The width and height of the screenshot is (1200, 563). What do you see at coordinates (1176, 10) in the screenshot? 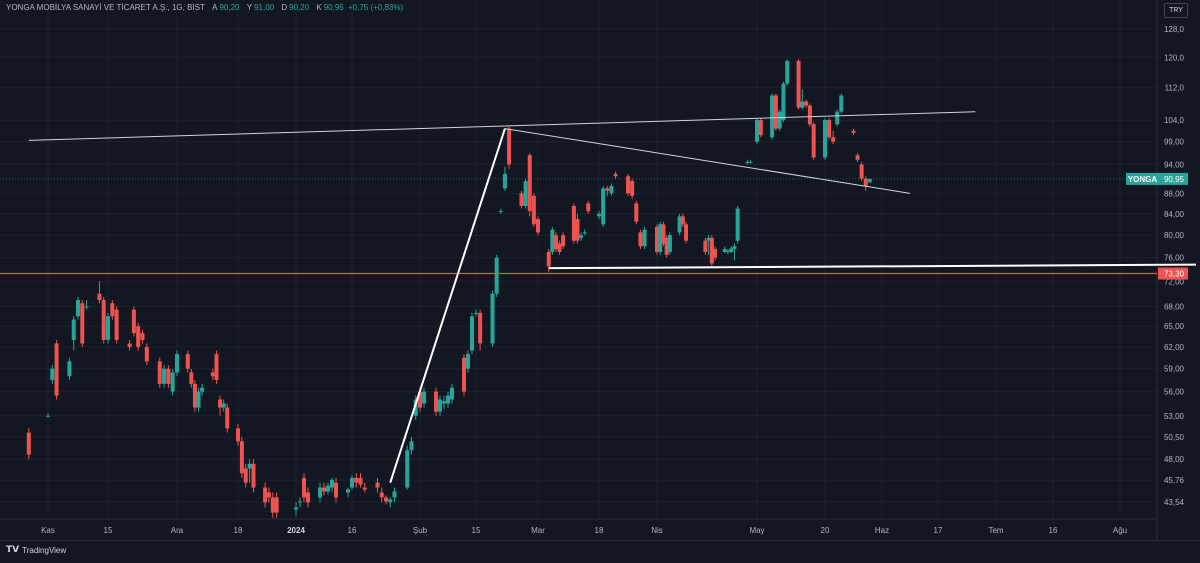
I see `currency-button: TRY` at bounding box center [1176, 10].